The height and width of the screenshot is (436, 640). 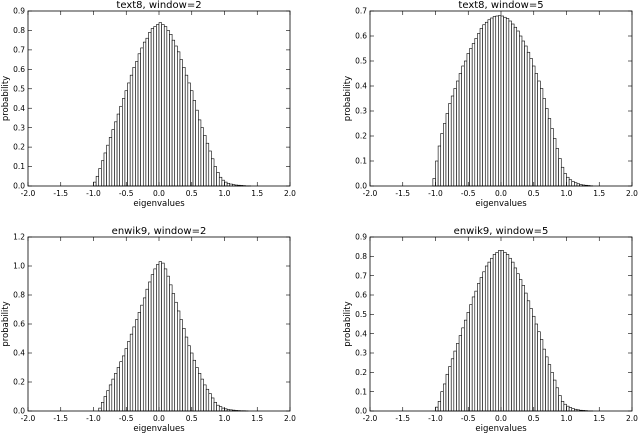 I want to click on x-tick-label: -1.5, so click(x=60, y=418).